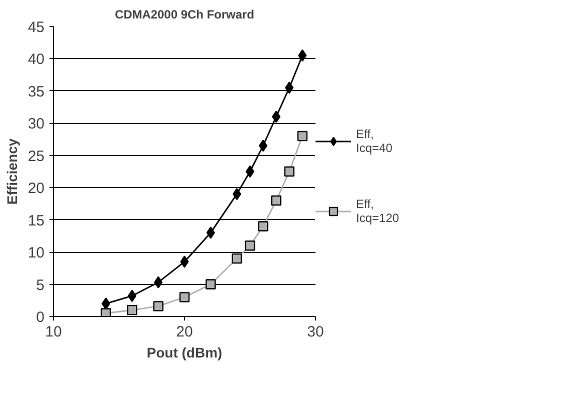 This screenshot has width=564, height=408. I want to click on y-tick-label: 20, so click(36, 189).